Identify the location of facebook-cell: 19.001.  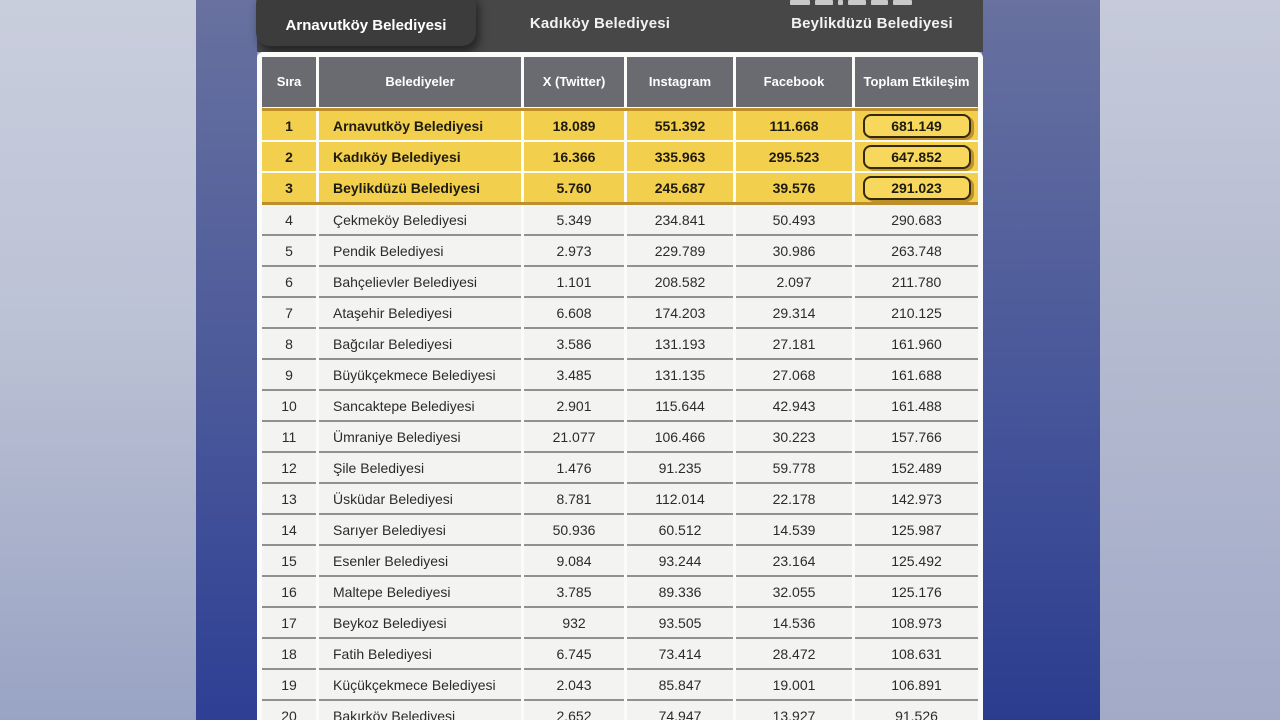
(794, 685).